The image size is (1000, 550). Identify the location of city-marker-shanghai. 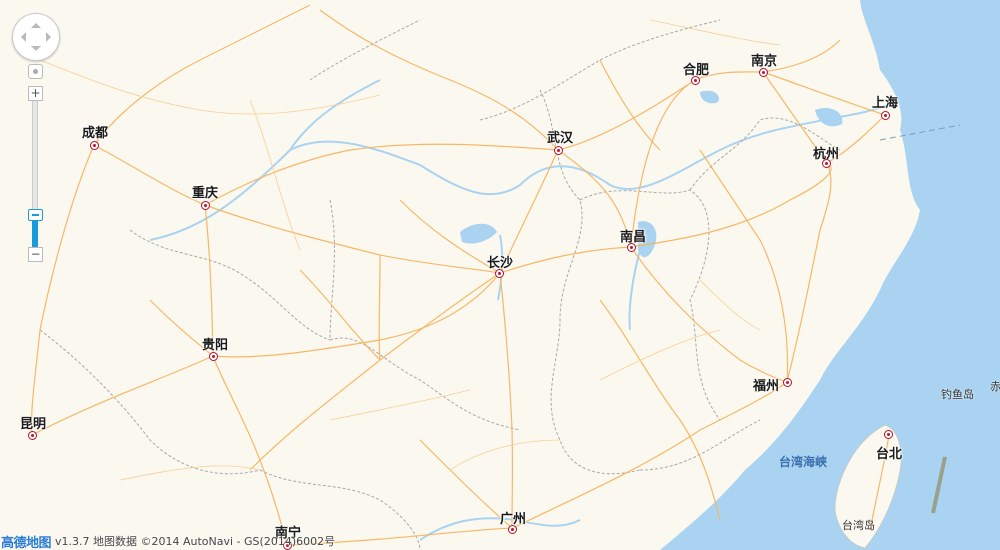
(885, 115).